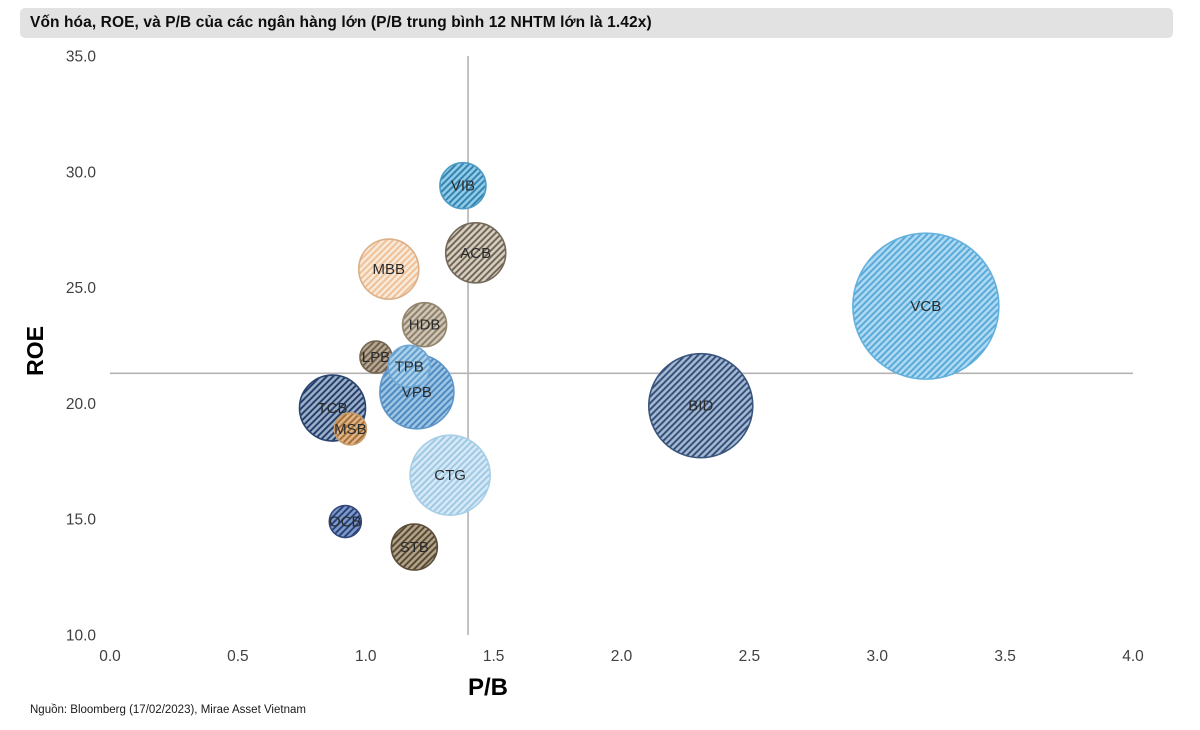 The image size is (1200, 730). I want to click on x-tick-label: 2.0, so click(622, 656).